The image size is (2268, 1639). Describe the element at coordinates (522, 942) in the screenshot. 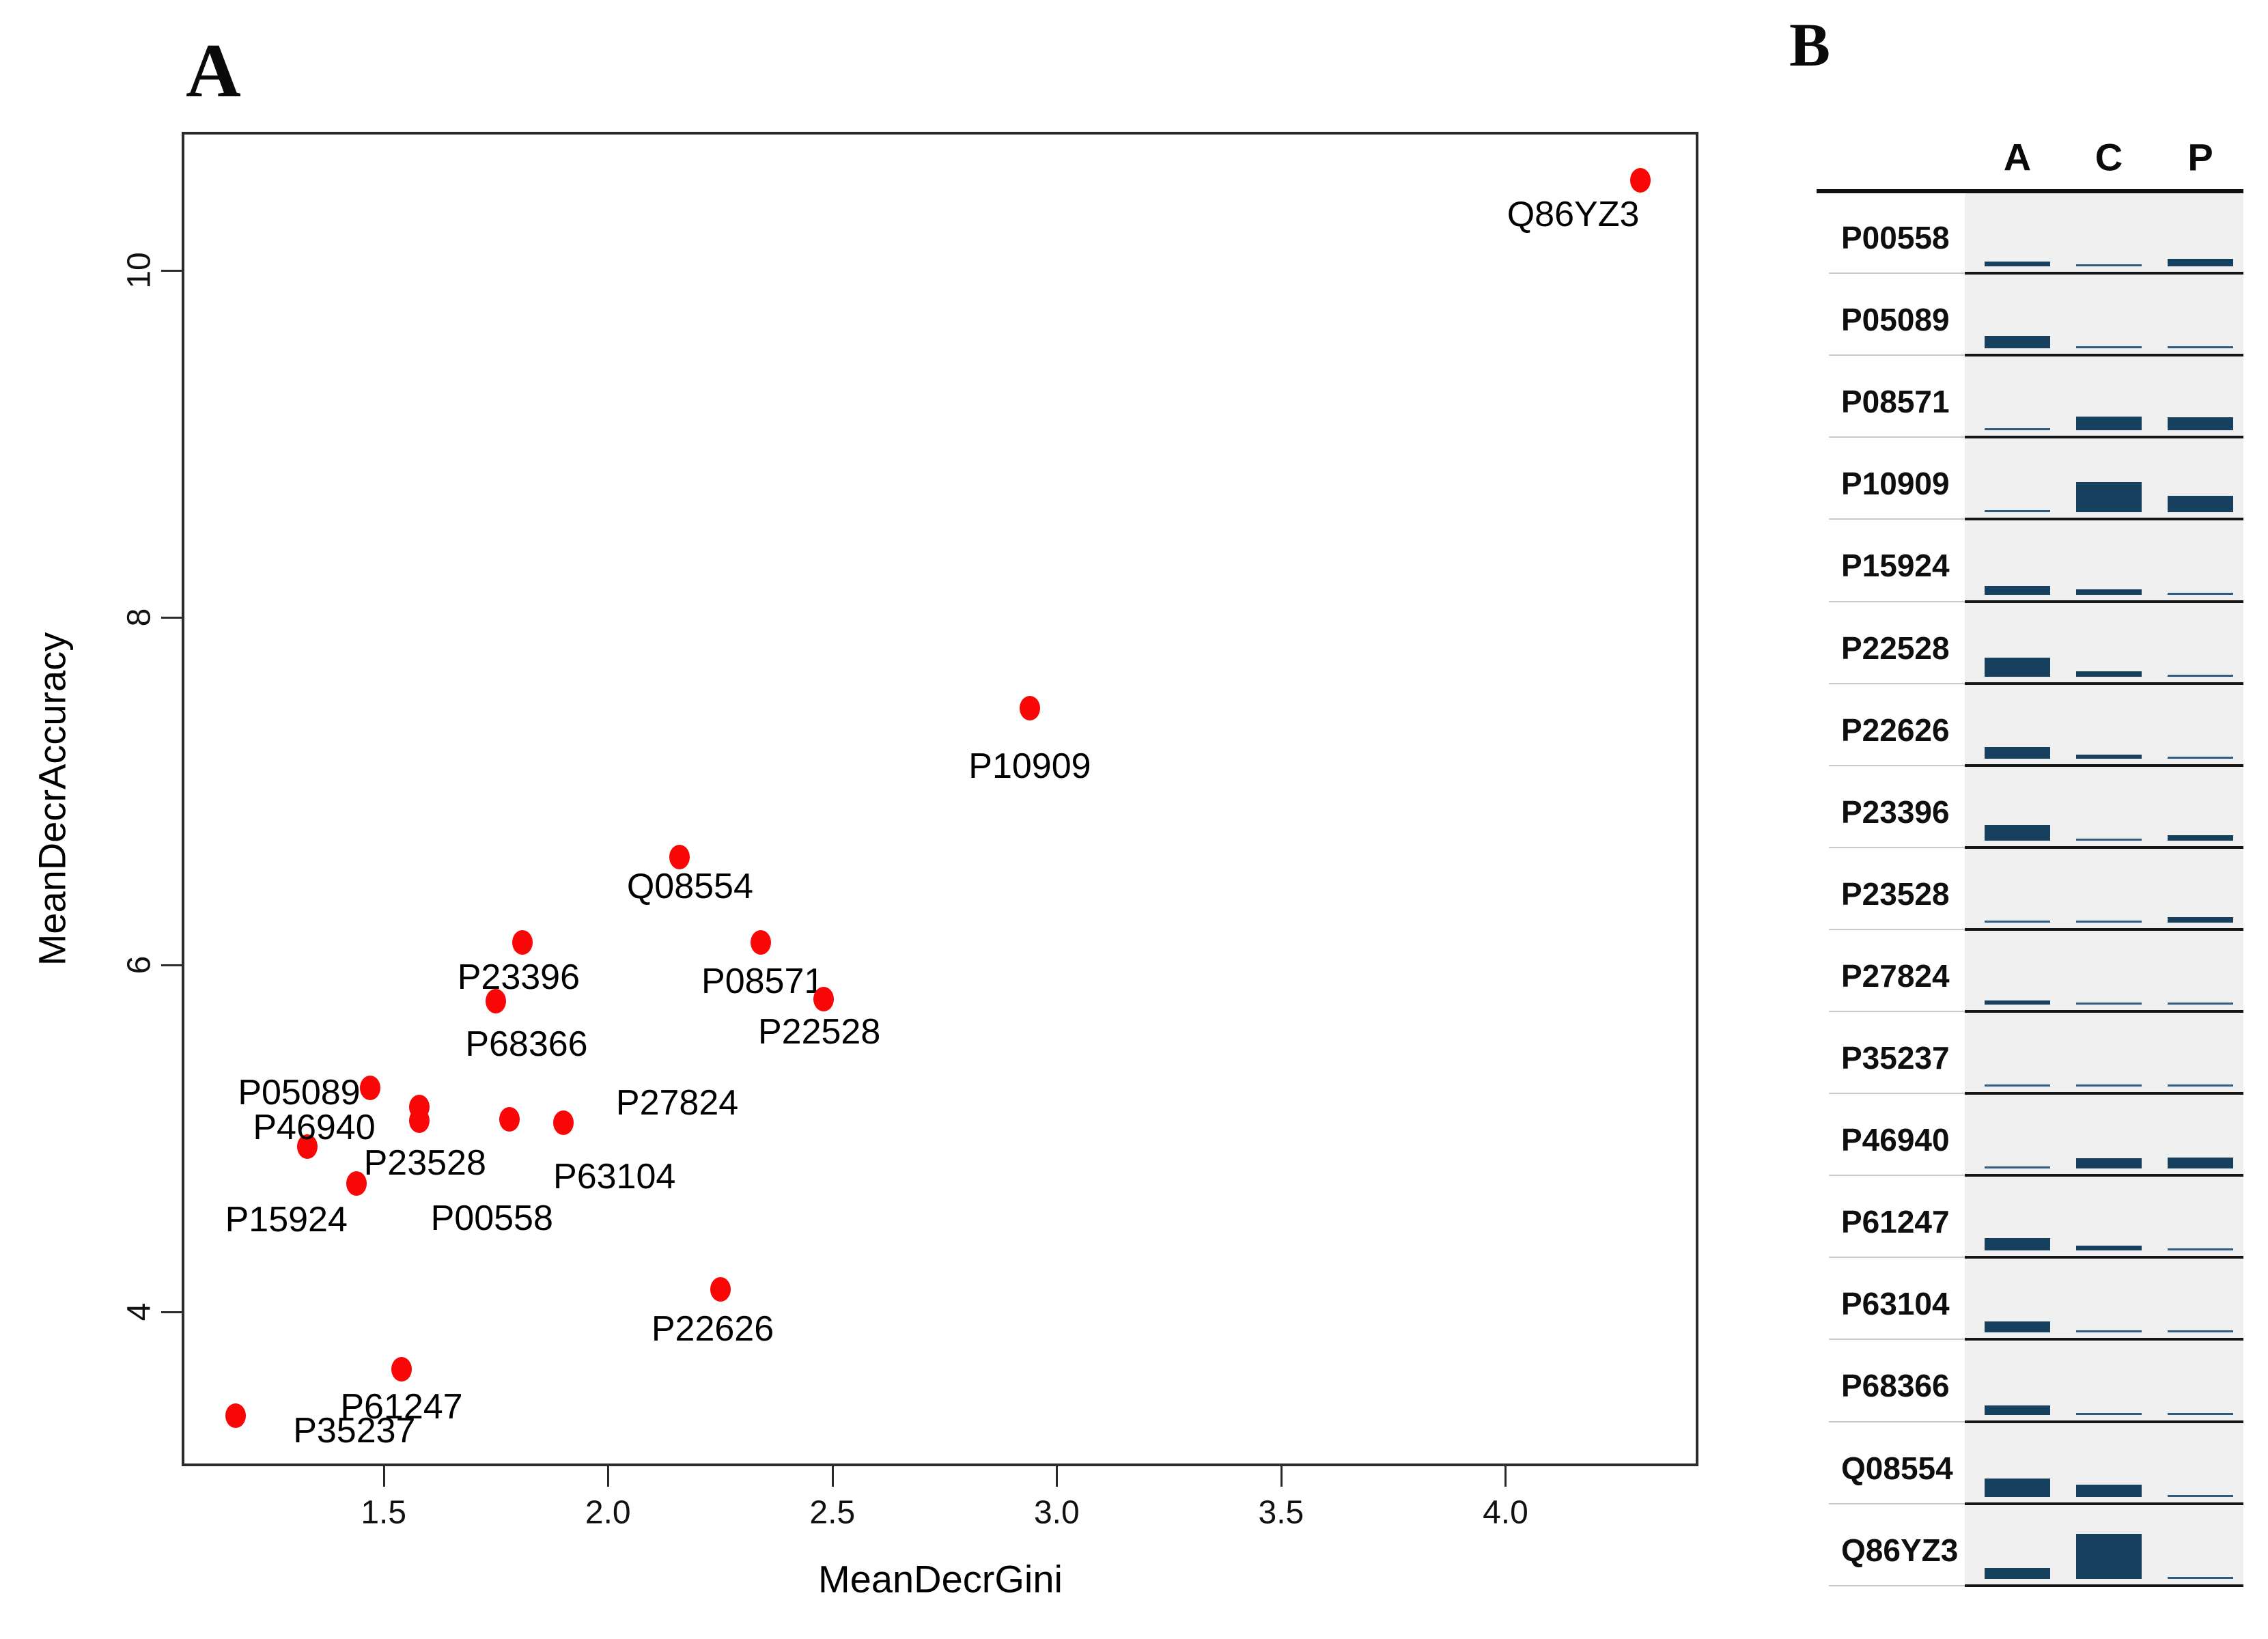

I see `scatter-point-P23396` at that location.